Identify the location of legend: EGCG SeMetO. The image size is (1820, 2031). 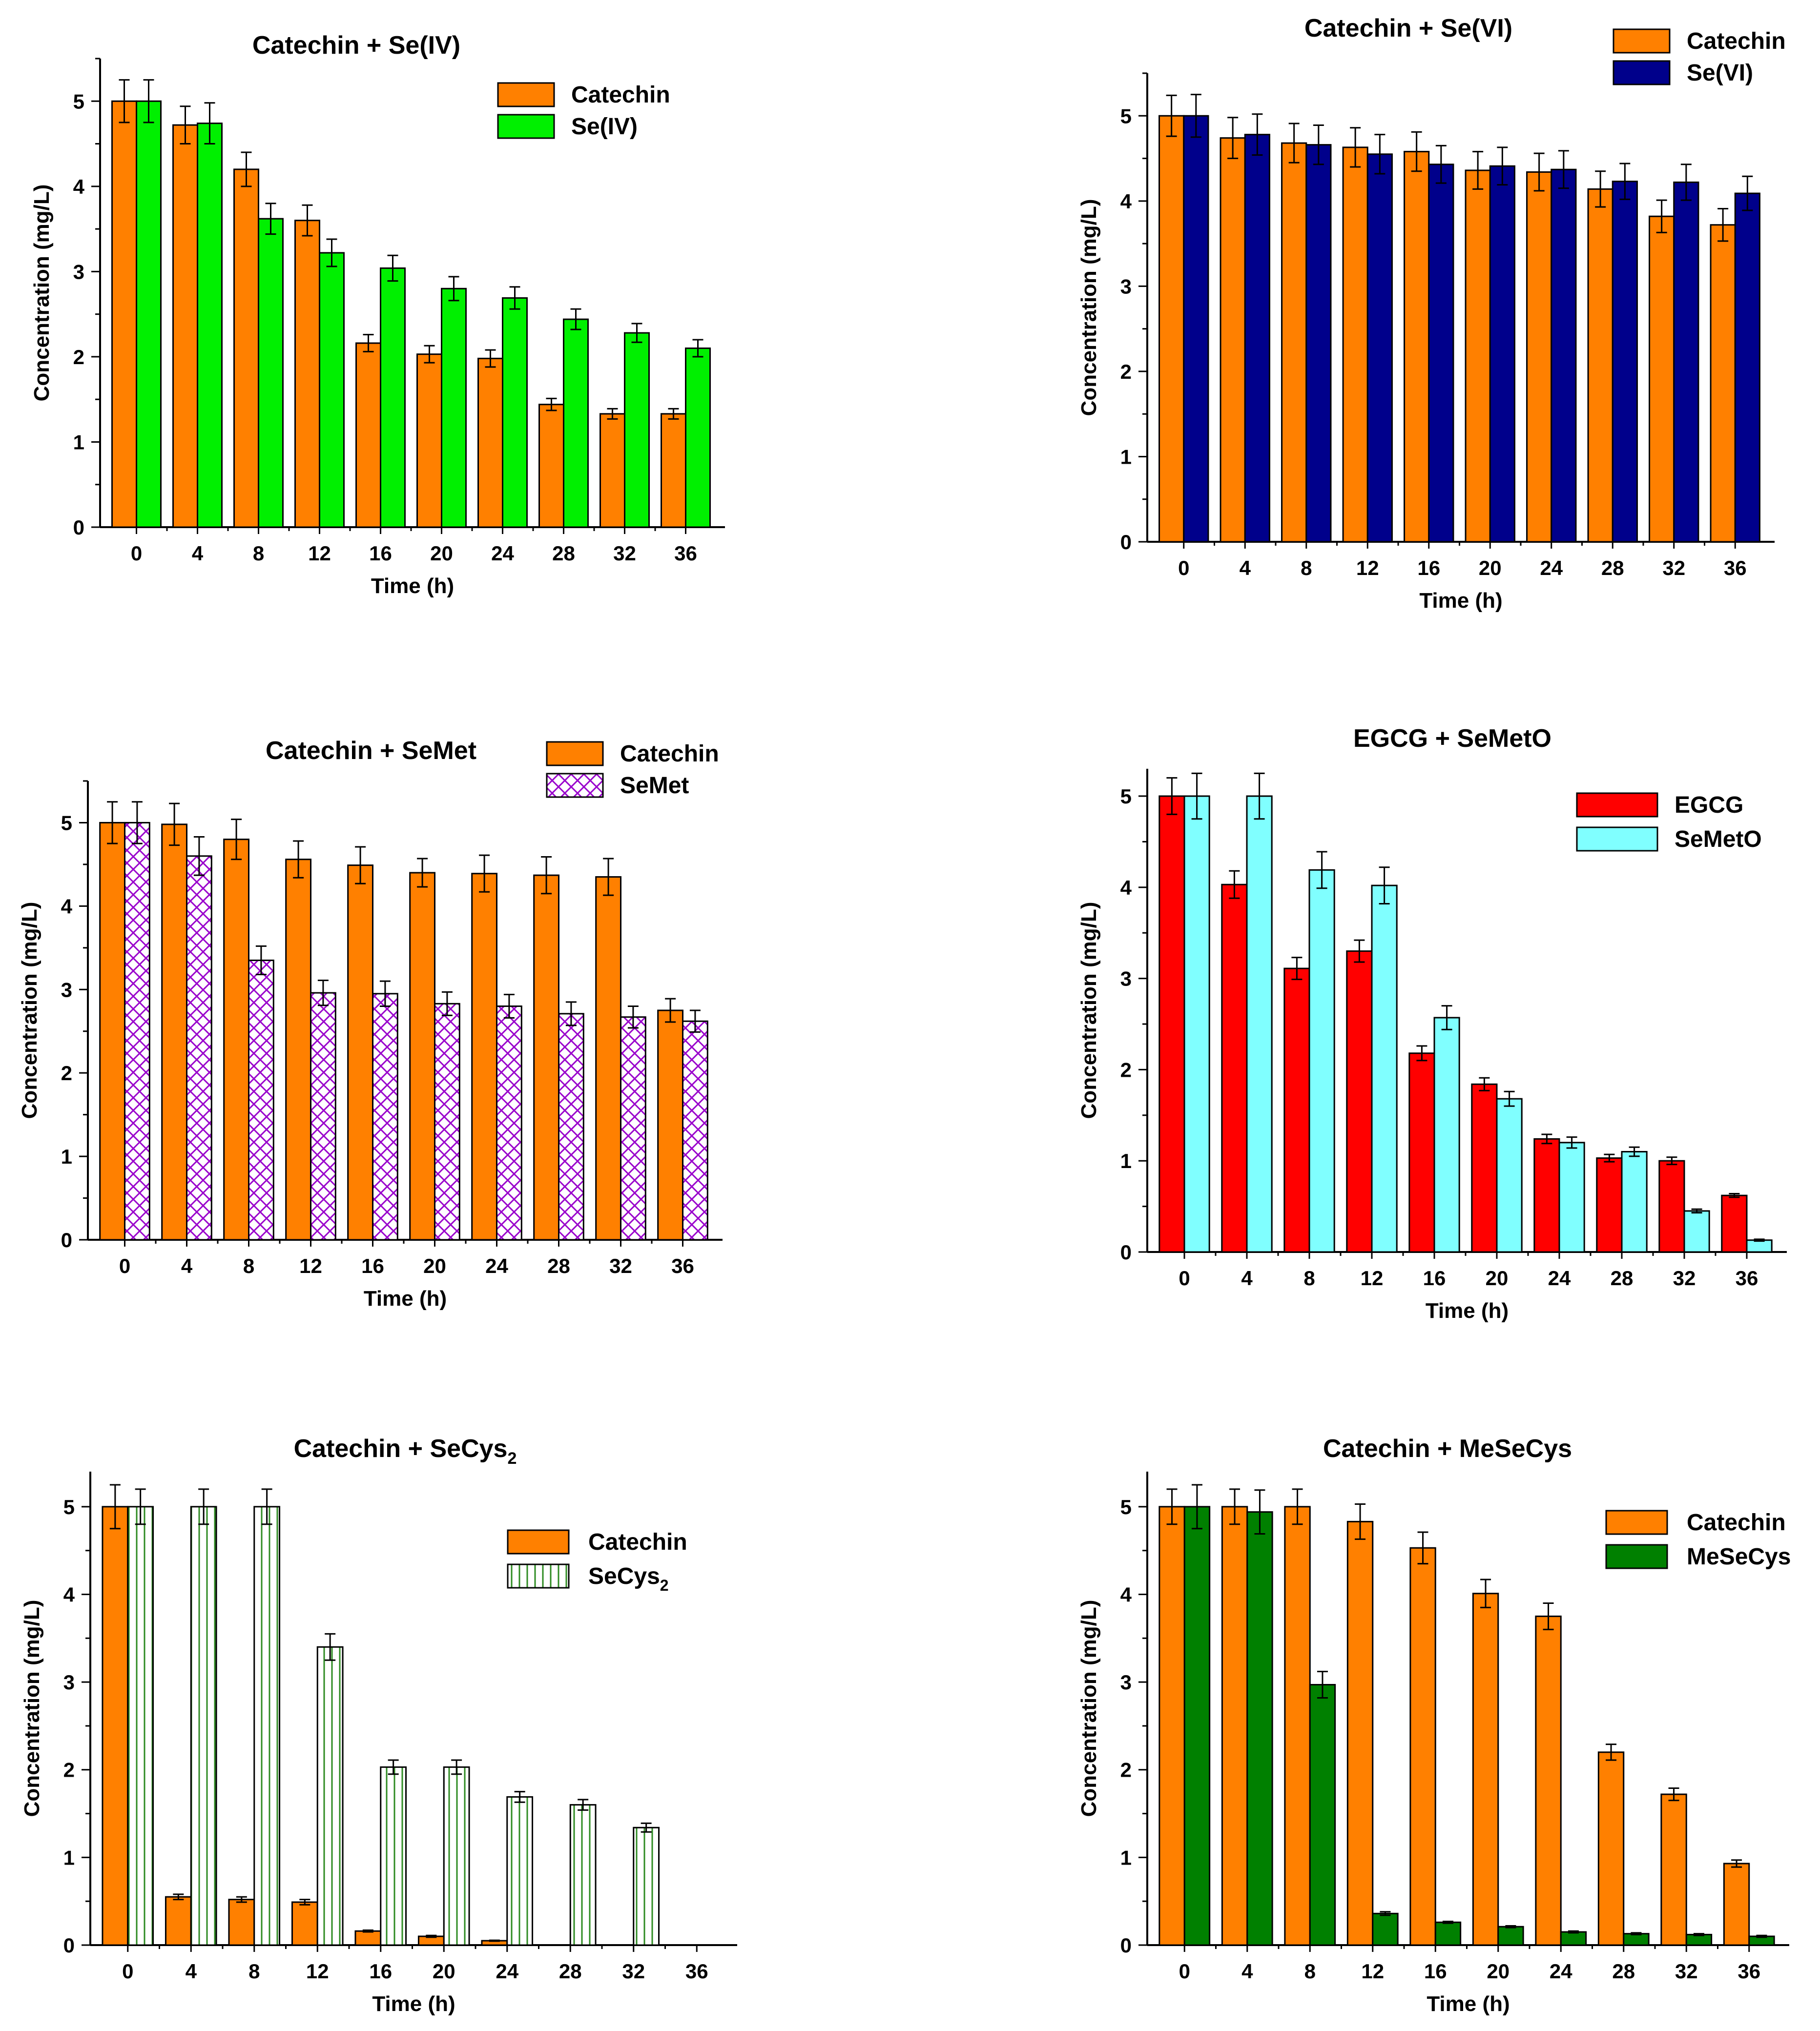
(1669, 822).